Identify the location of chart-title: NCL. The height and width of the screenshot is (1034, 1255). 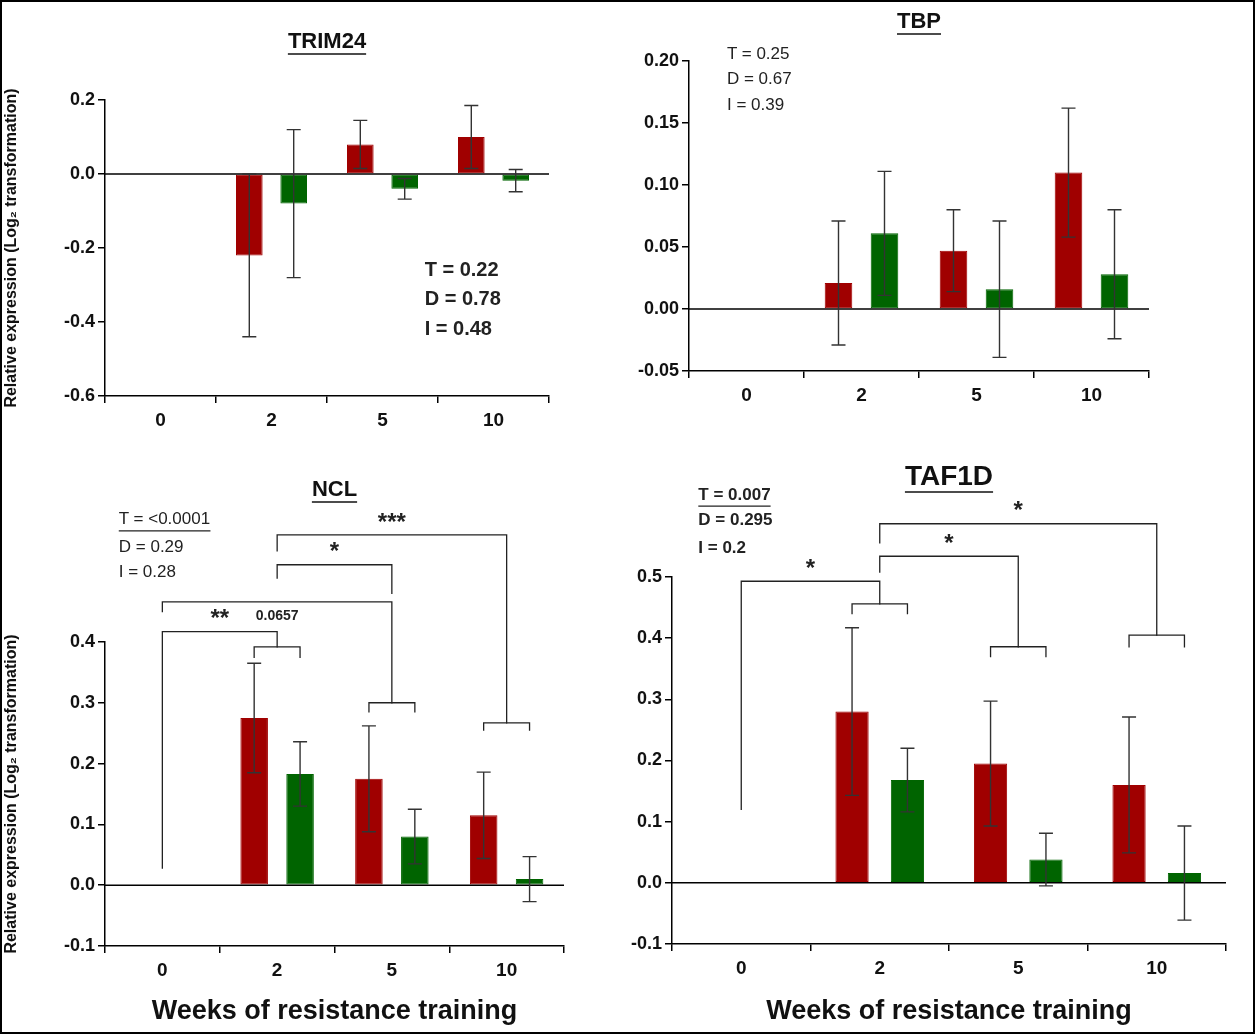
(334, 489).